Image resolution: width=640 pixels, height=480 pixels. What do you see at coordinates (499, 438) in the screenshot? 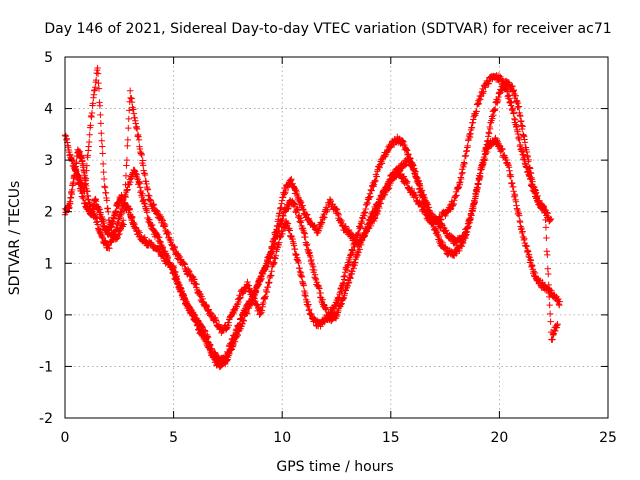
I see `x-tick-label: 20` at bounding box center [499, 438].